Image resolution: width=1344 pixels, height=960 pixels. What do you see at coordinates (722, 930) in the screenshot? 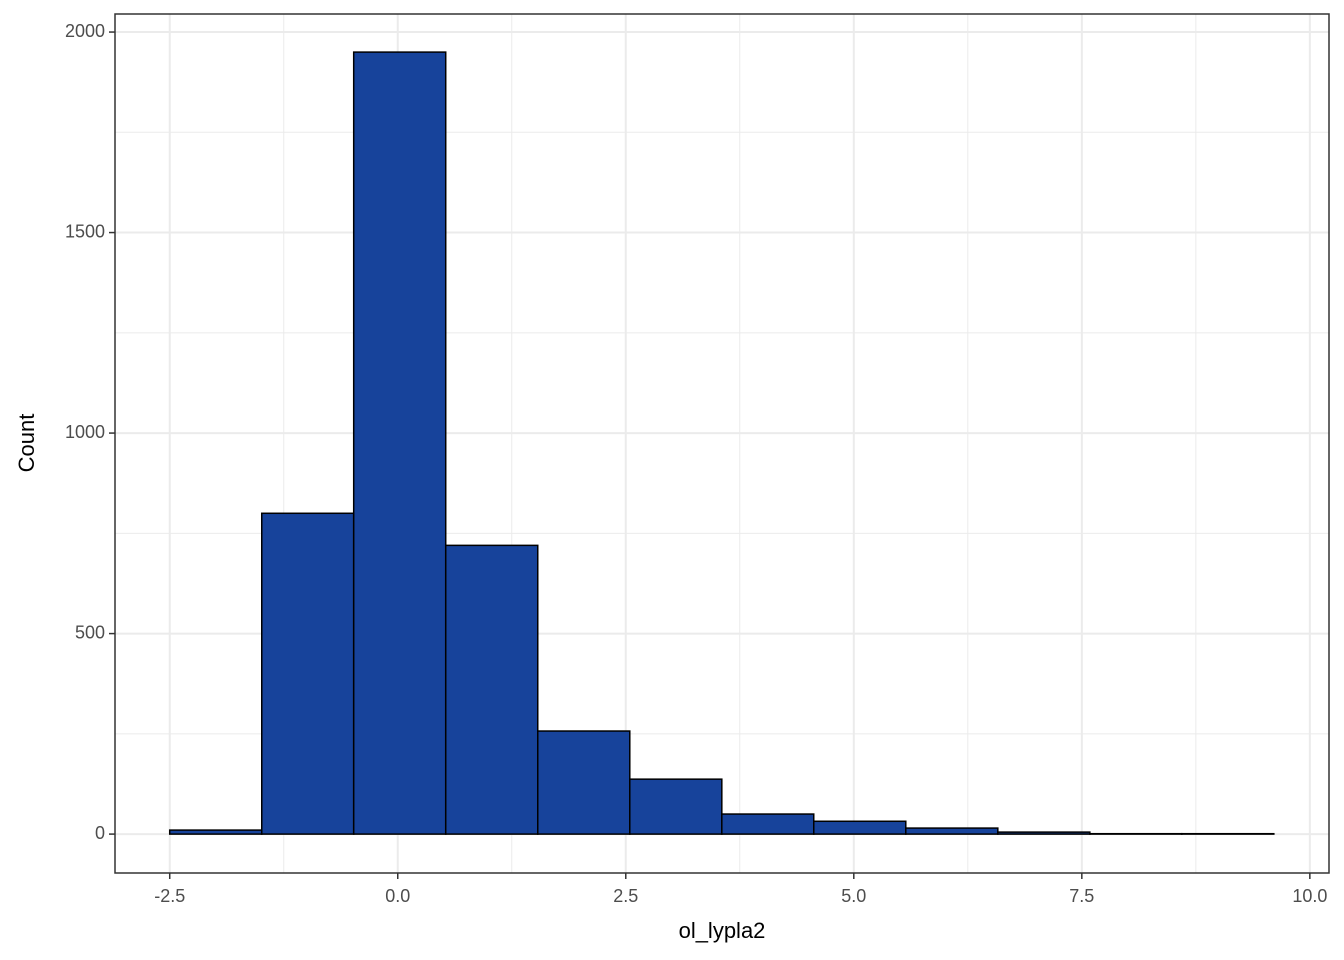
I see `x-axis-title: ol_lypla2` at bounding box center [722, 930].